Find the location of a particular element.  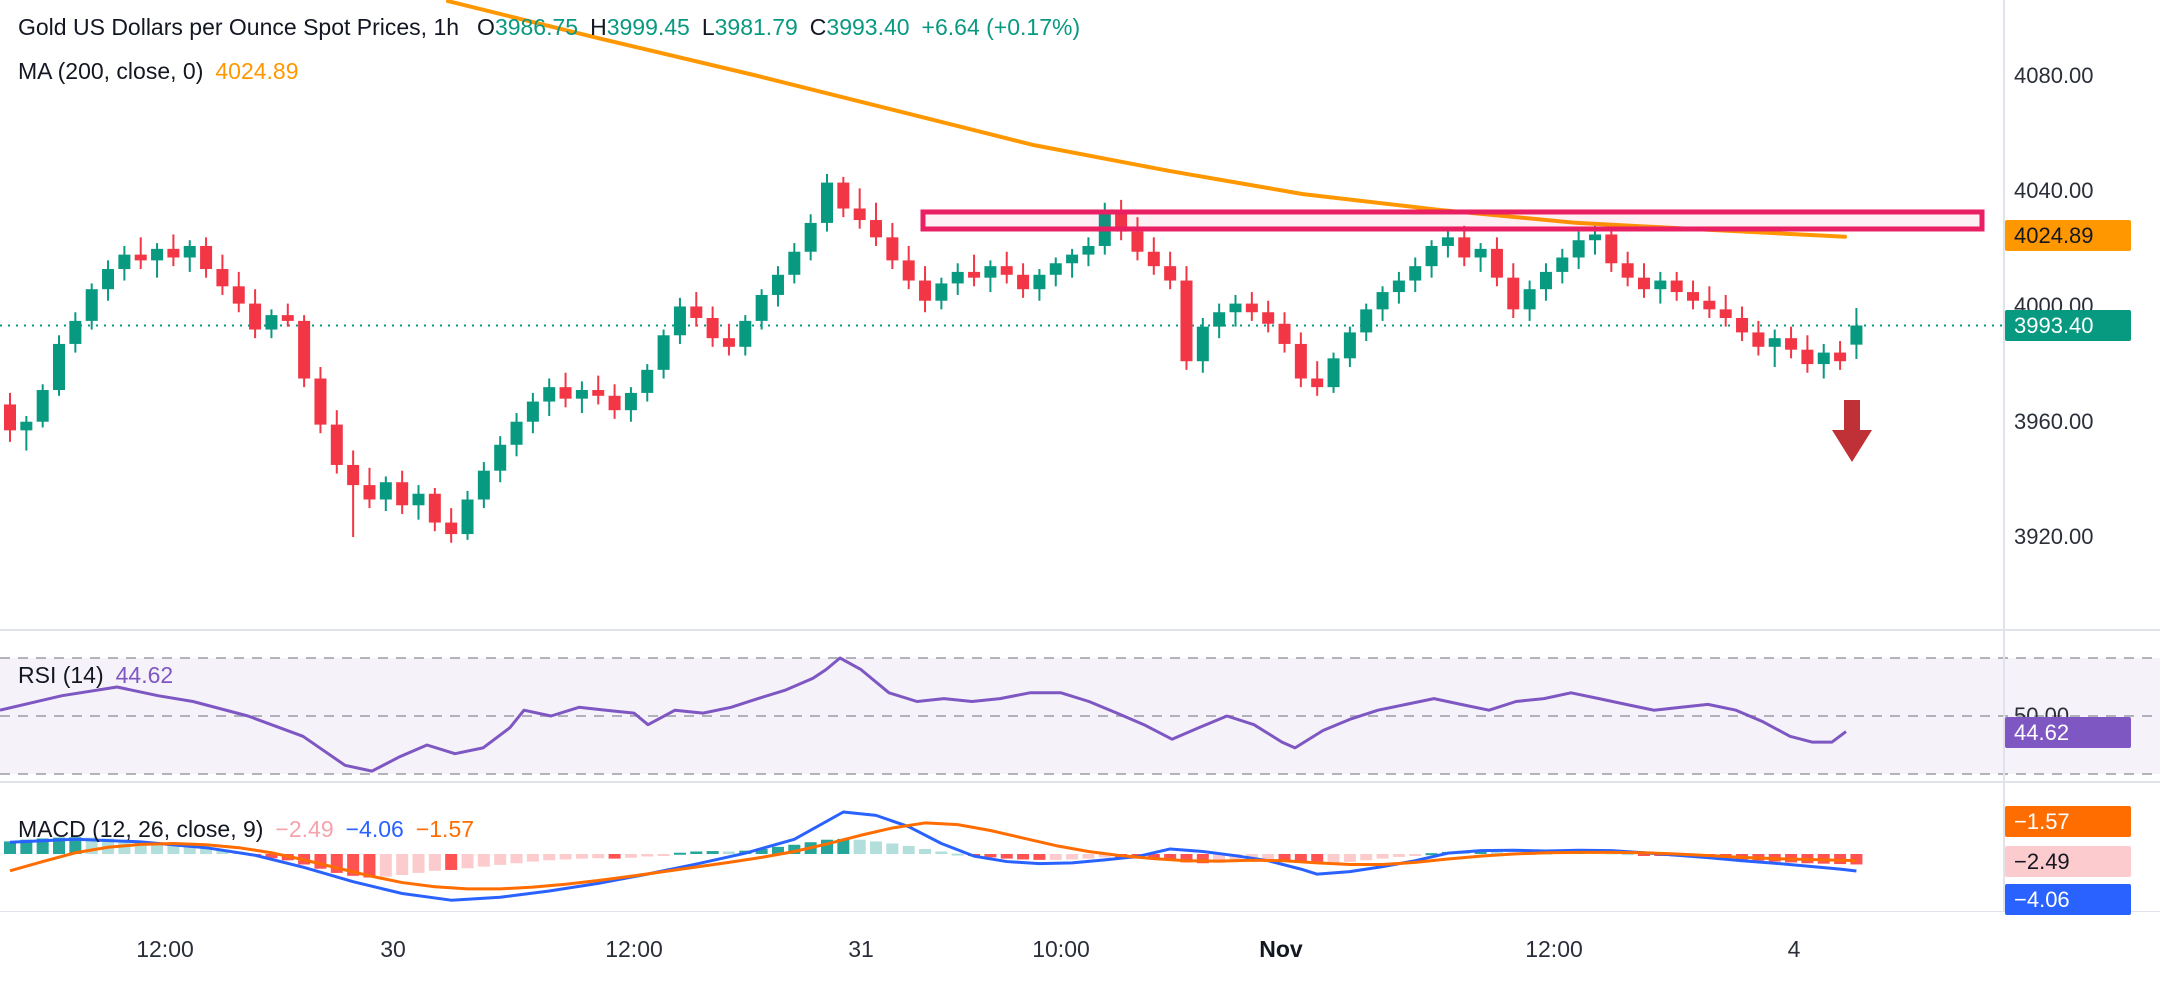

ma-price-badge: 4024.89 is located at coordinates (2068, 235).